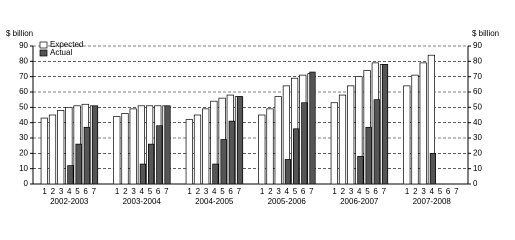 Image resolution: width=515 pixels, height=240 pixels. I want to click on y-tick-label: 30, so click(23, 137).